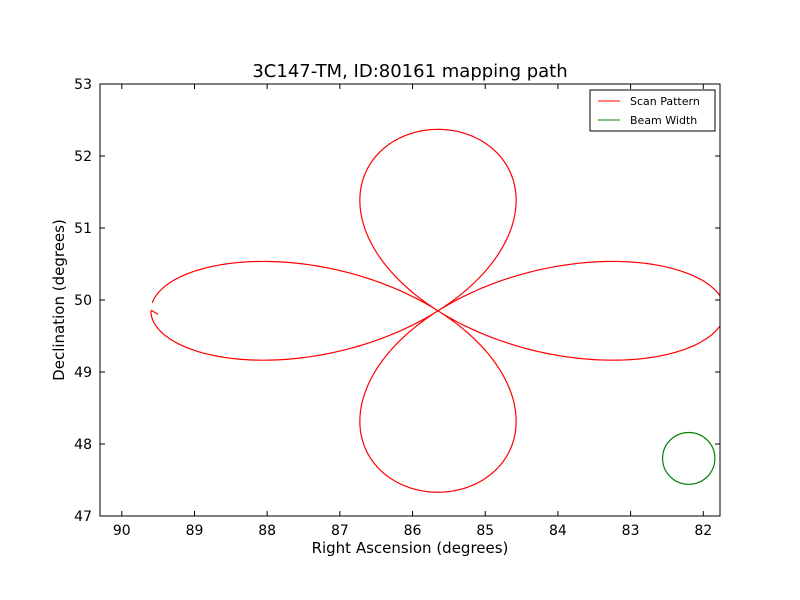 The image size is (800, 600). Describe the element at coordinates (688, 458) in the screenshot. I see `beam-width-circle` at that location.